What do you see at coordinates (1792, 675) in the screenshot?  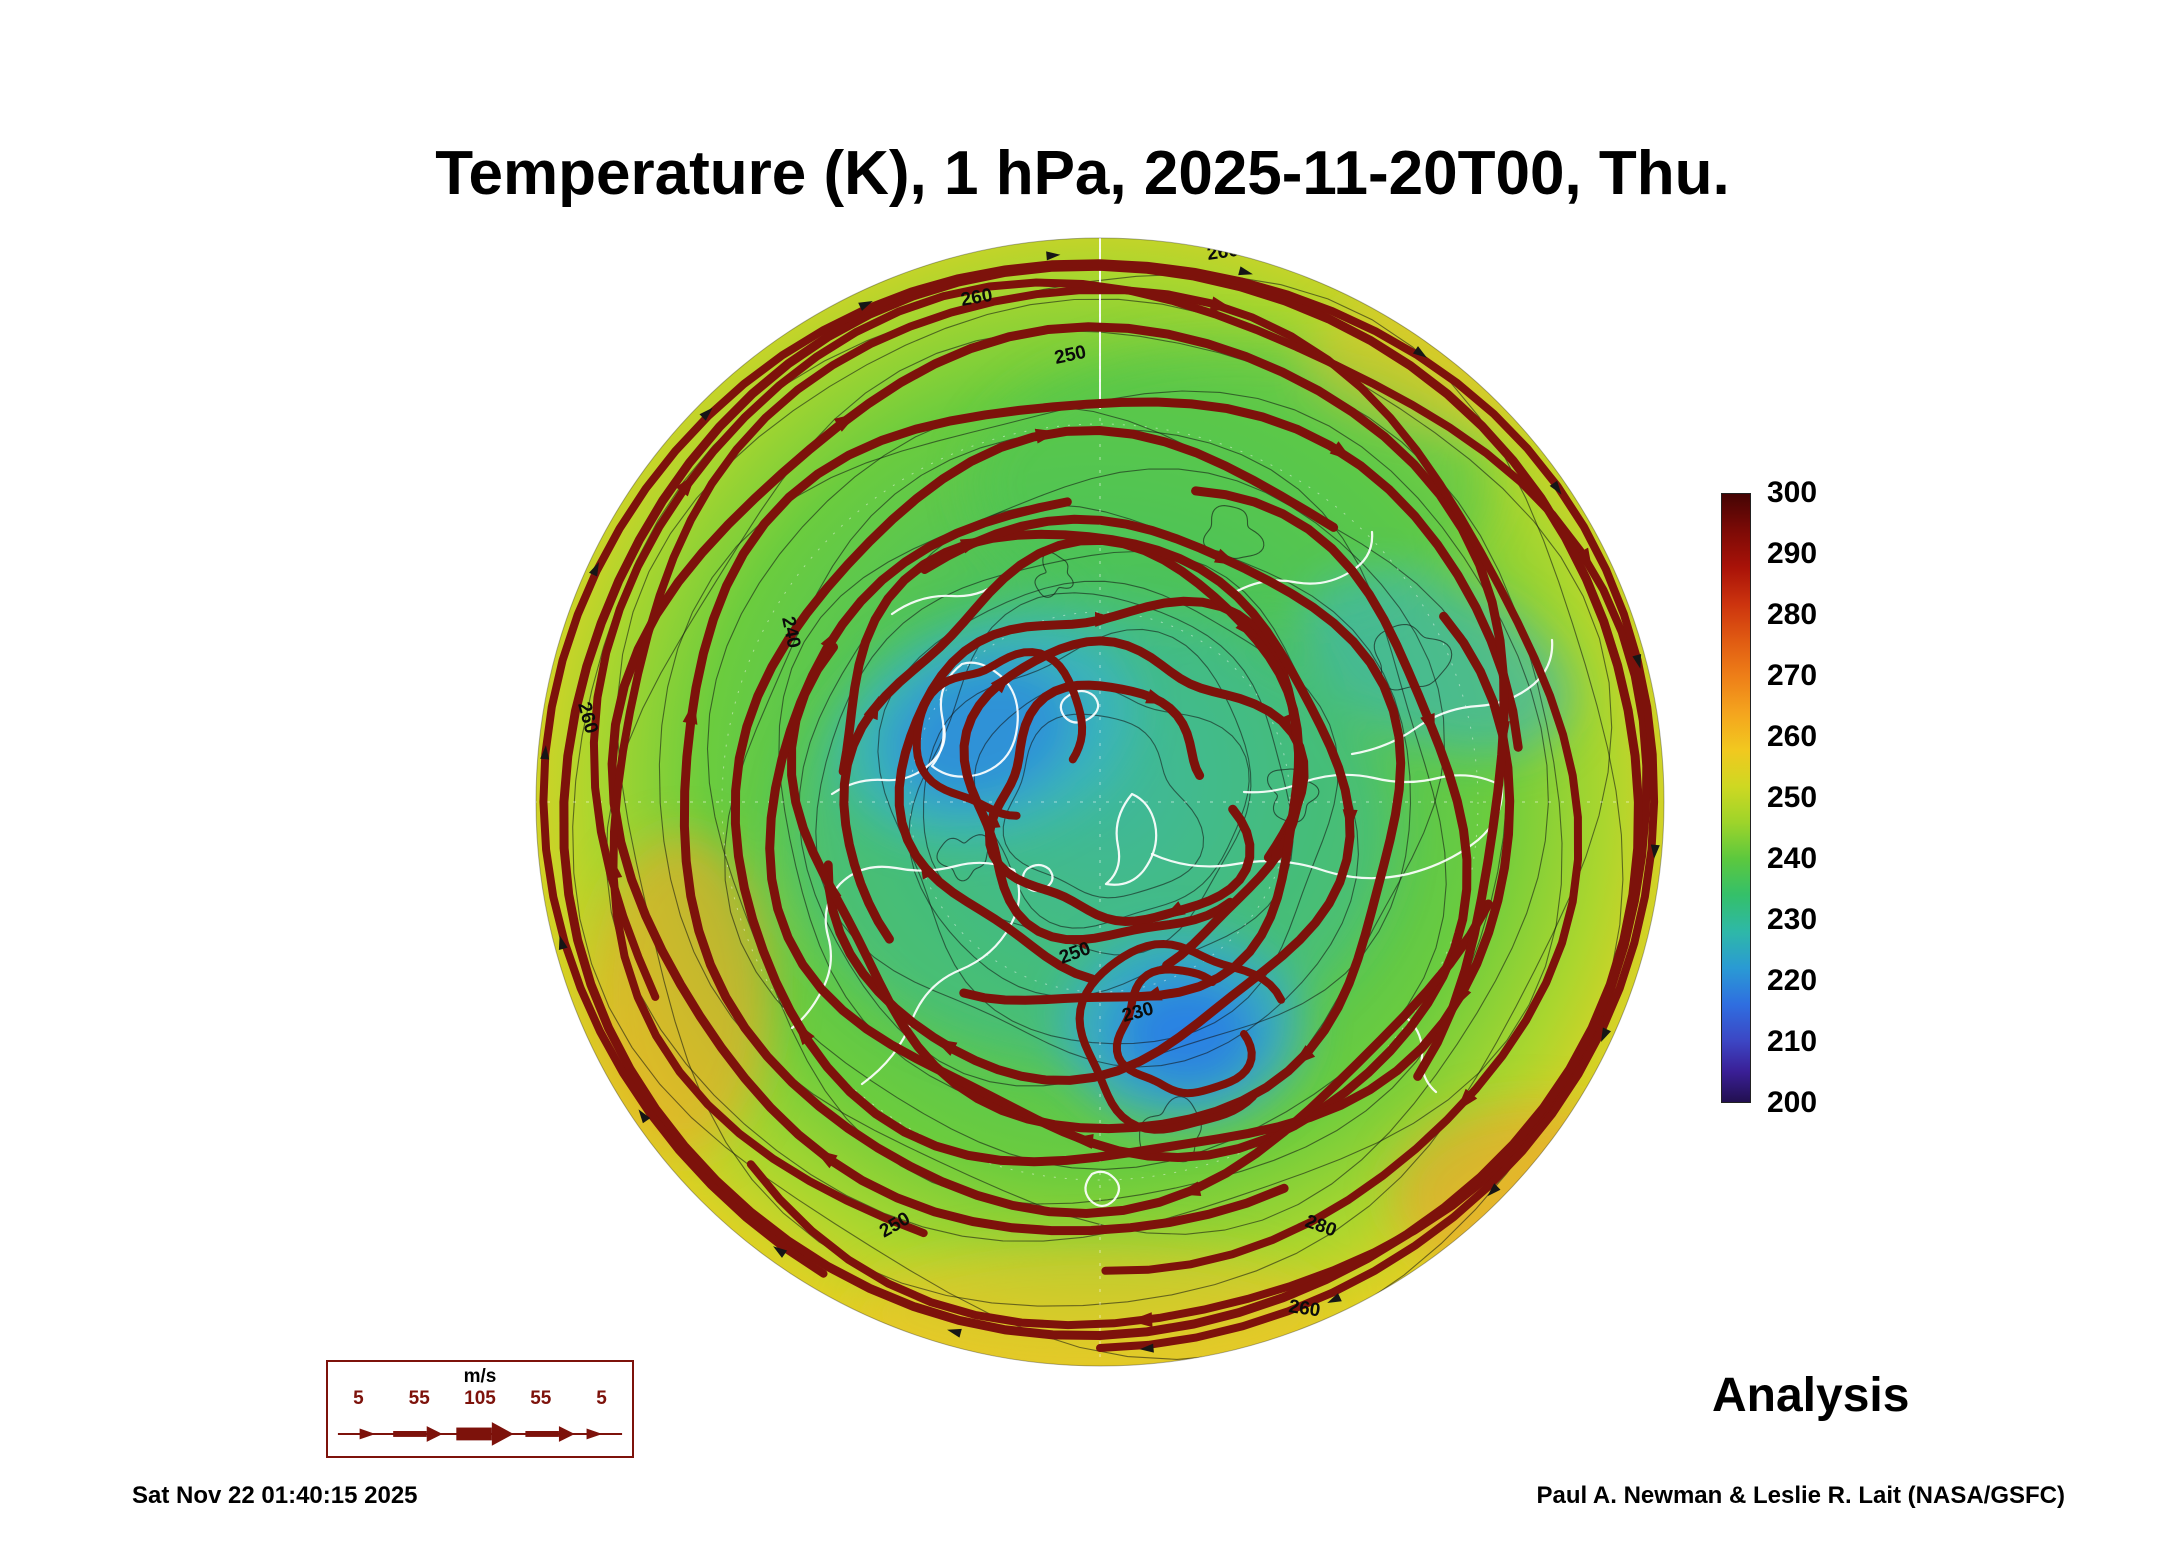 I see `colorbar-tick-label: 270` at bounding box center [1792, 675].